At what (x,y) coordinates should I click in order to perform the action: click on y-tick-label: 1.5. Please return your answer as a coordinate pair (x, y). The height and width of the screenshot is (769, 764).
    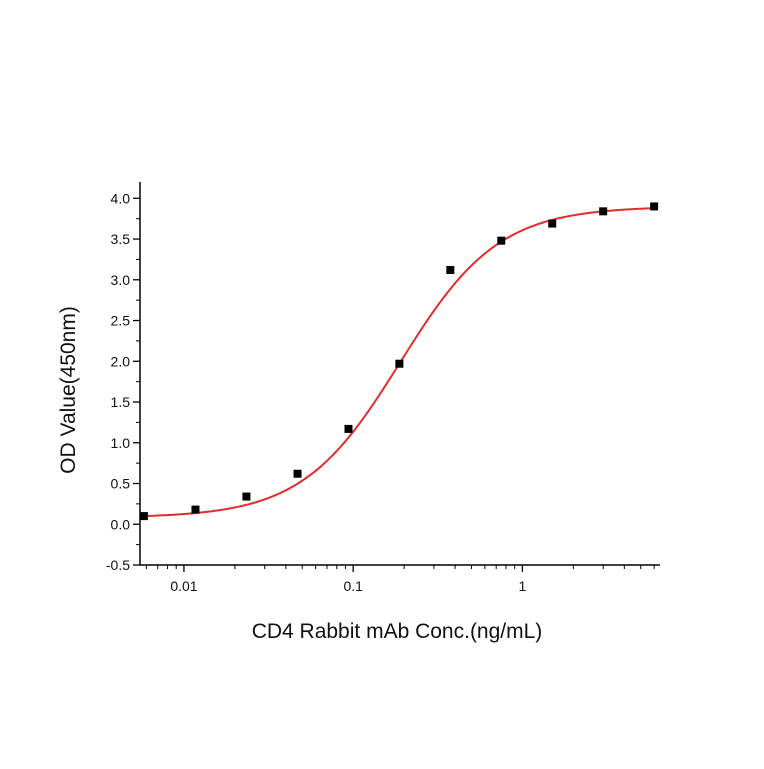
    Looking at the image, I should click on (121, 402).